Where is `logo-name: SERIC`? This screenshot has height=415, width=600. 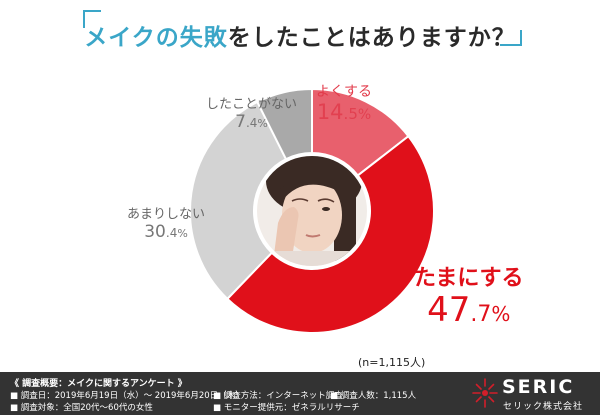
logo-name: SERIC is located at coordinates (538, 387).